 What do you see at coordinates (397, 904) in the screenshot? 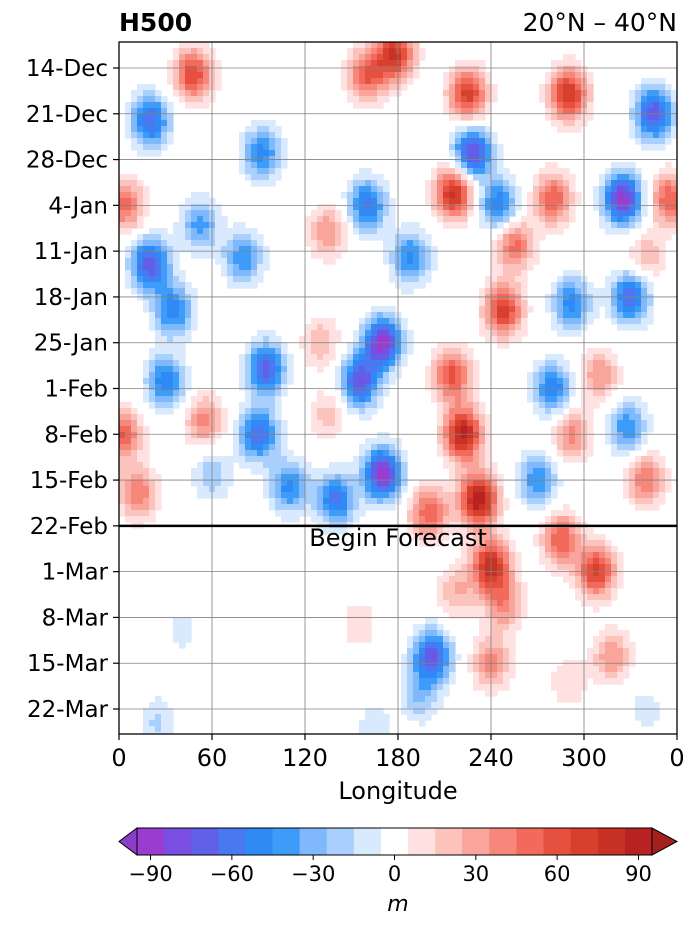
I see `colorbar-label: m` at bounding box center [397, 904].